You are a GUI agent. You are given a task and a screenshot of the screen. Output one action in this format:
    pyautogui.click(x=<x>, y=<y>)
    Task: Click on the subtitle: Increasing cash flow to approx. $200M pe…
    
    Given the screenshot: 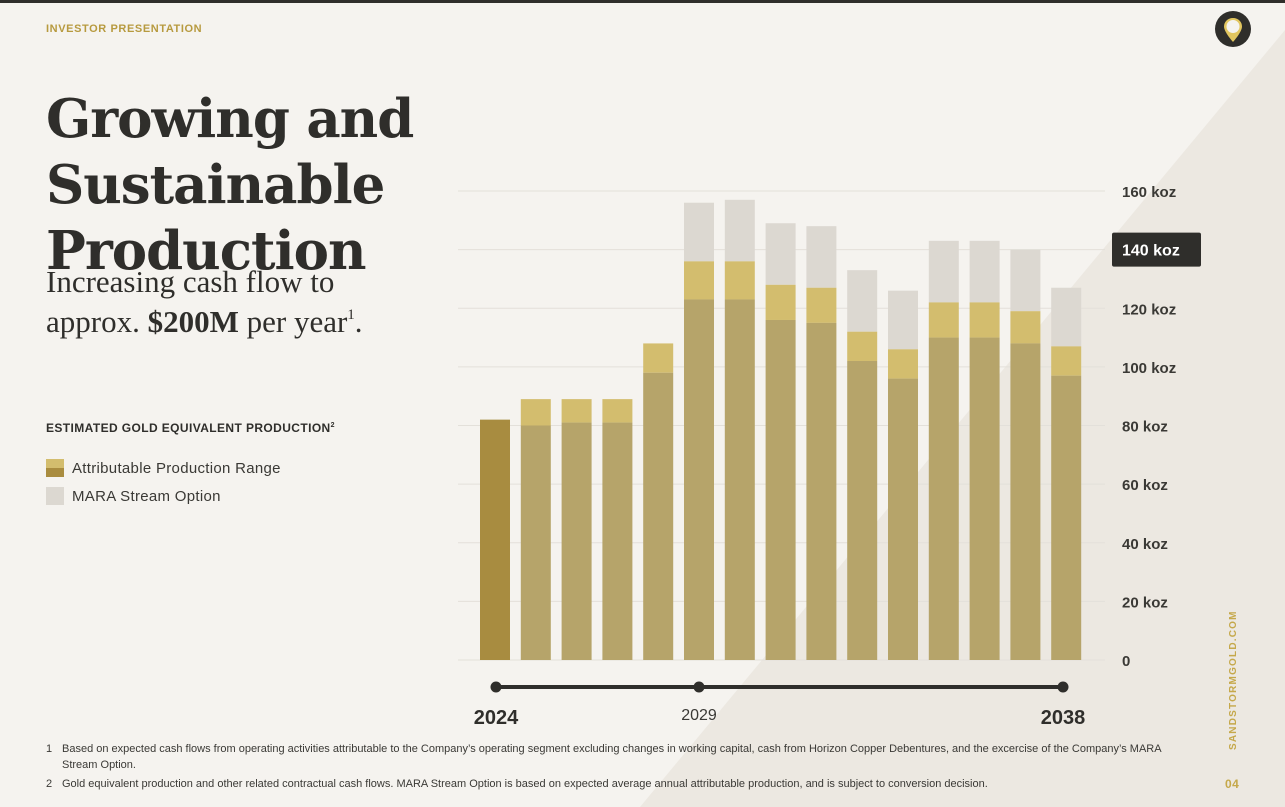 What is the action you would take?
    pyautogui.click(x=256, y=302)
    